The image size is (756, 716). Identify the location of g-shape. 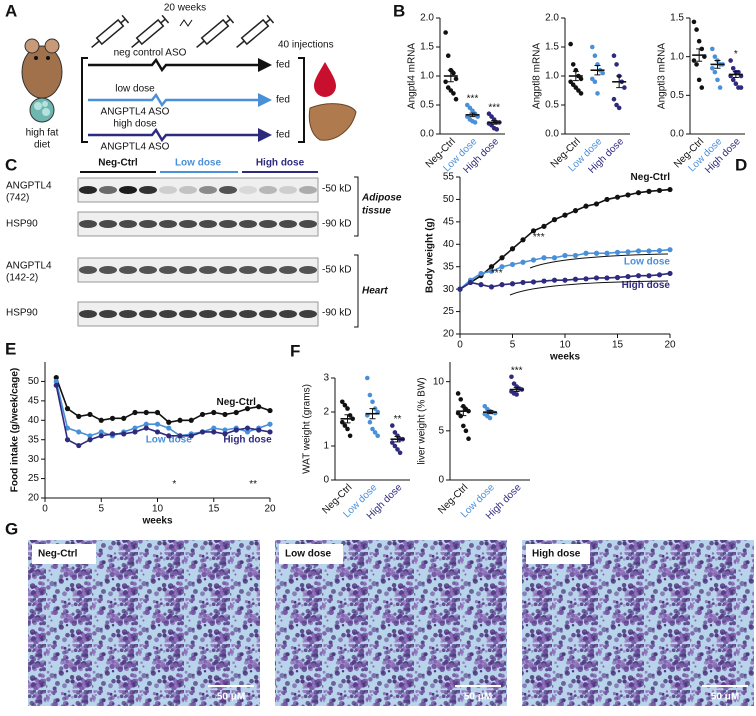
(255, 31).